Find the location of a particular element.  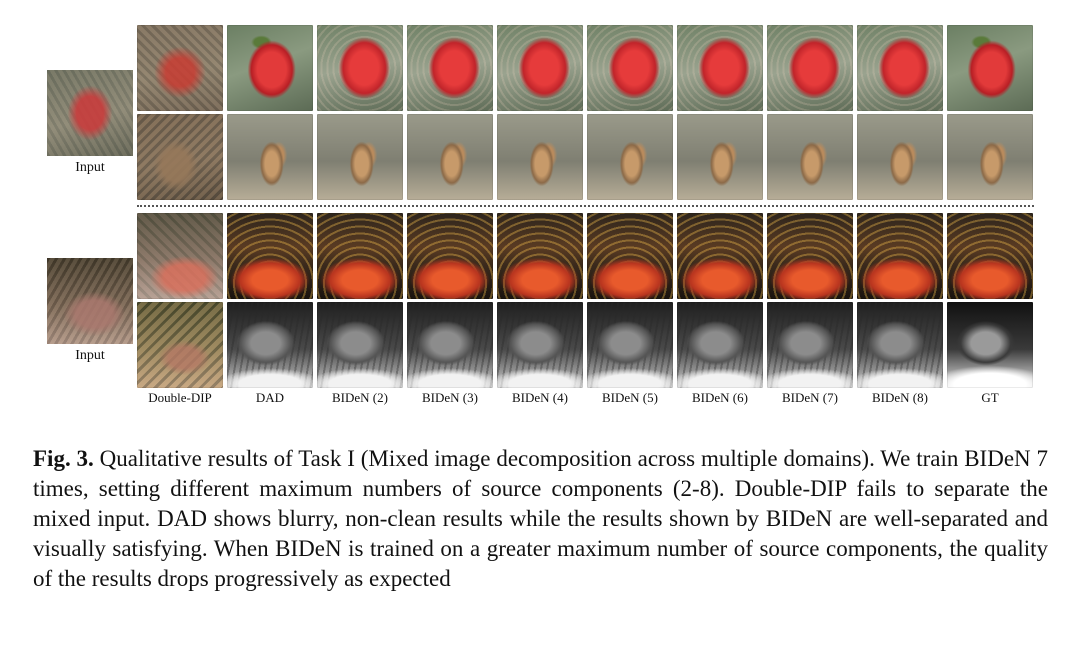

result-row1-col6 is located at coordinates (630, 68).